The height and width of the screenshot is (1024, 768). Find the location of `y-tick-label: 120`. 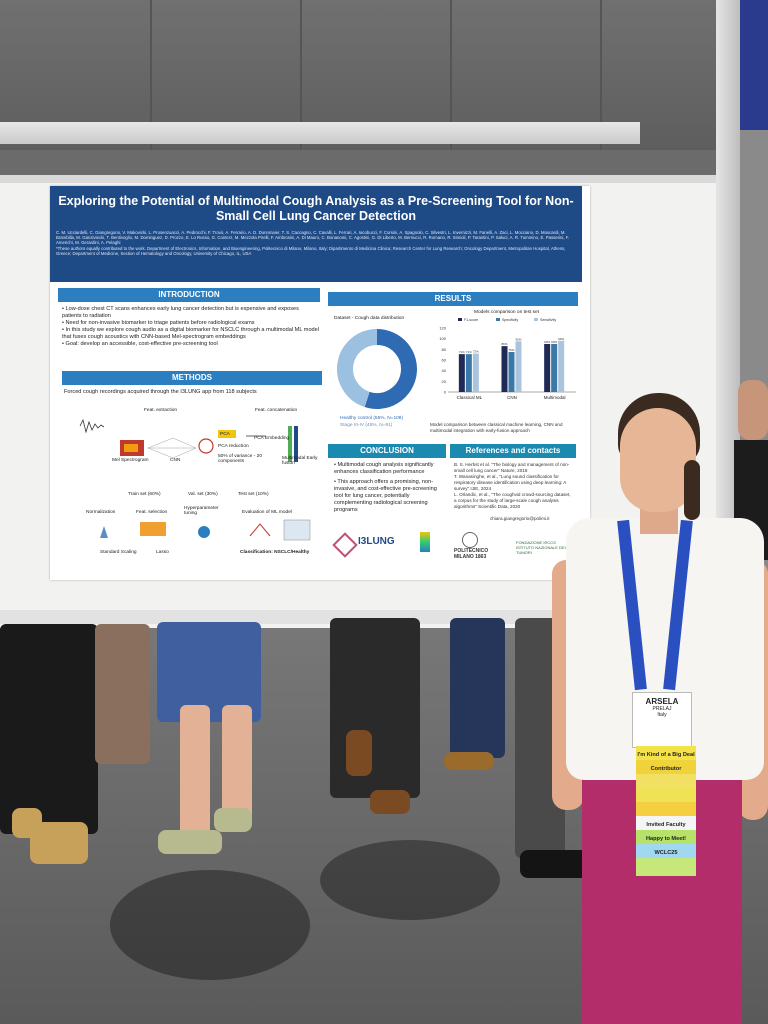

y-tick-label: 120 is located at coordinates (442, 328).